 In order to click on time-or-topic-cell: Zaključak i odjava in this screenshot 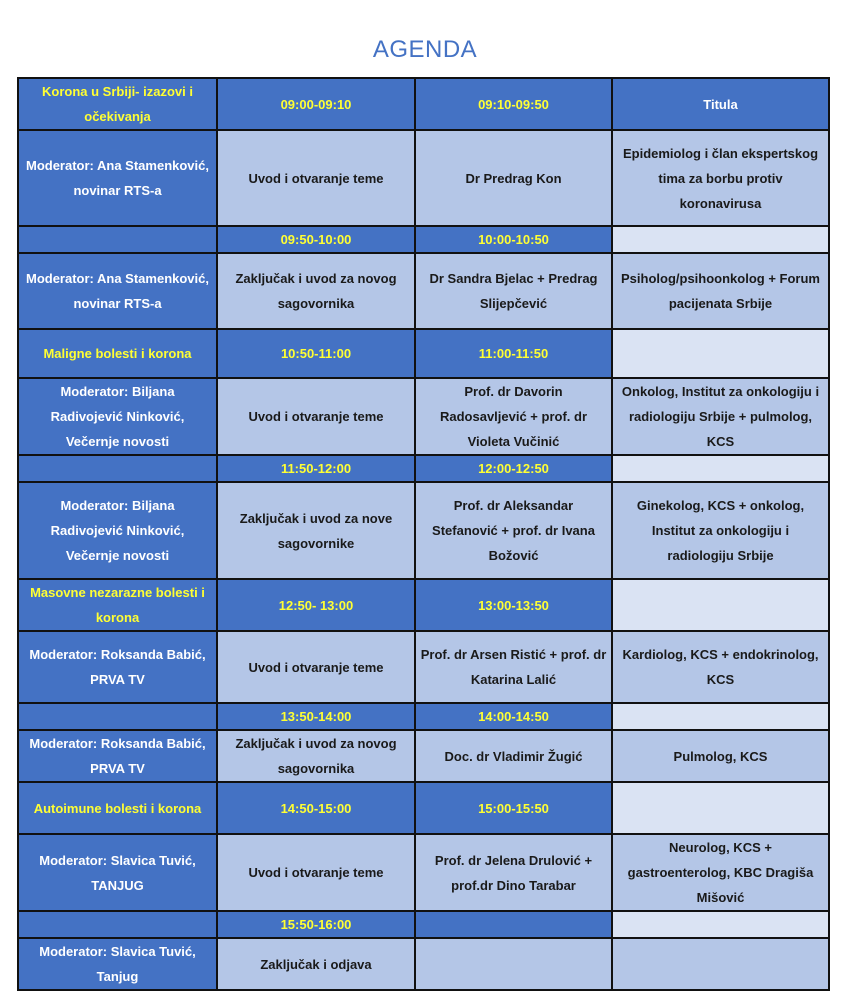, I will do `click(316, 964)`.